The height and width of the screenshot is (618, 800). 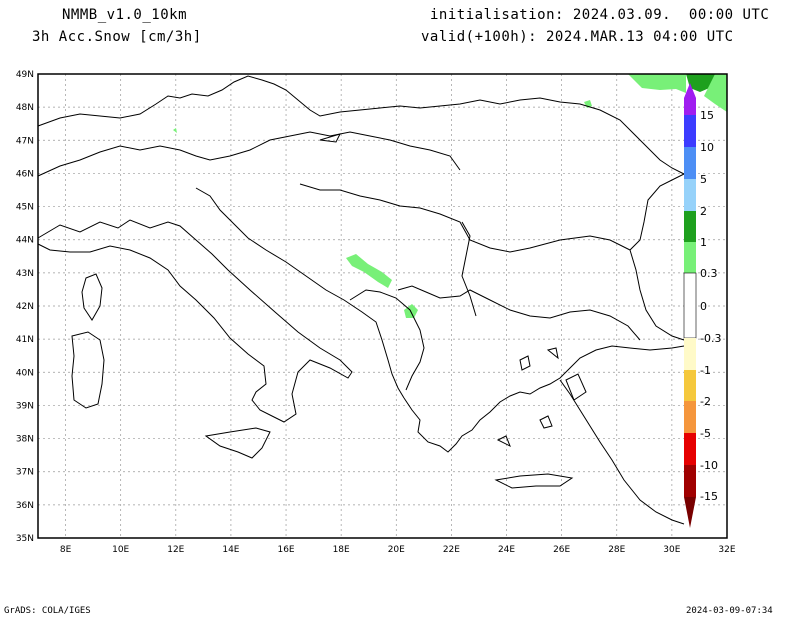 I want to click on colorbar: 15 10 5 2 1 0.3 0 -0.3 -1 -2 -5 -10 -15, so click(x=702, y=305).